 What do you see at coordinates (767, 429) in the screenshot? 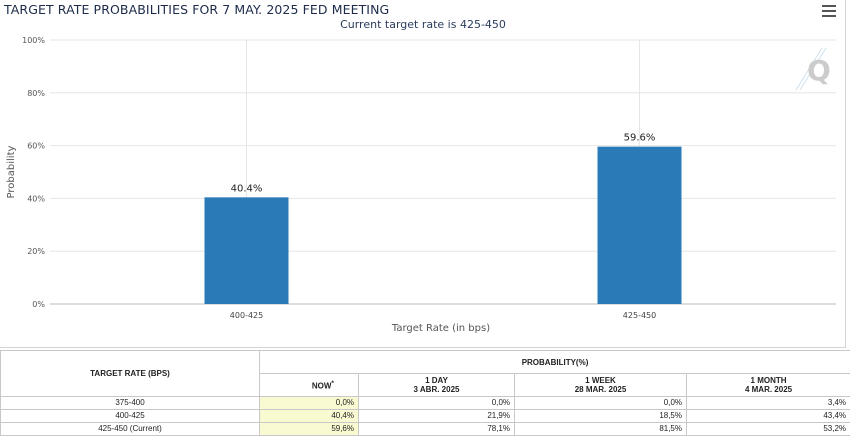
I see `one-month-value-cell: 53,2%` at bounding box center [767, 429].